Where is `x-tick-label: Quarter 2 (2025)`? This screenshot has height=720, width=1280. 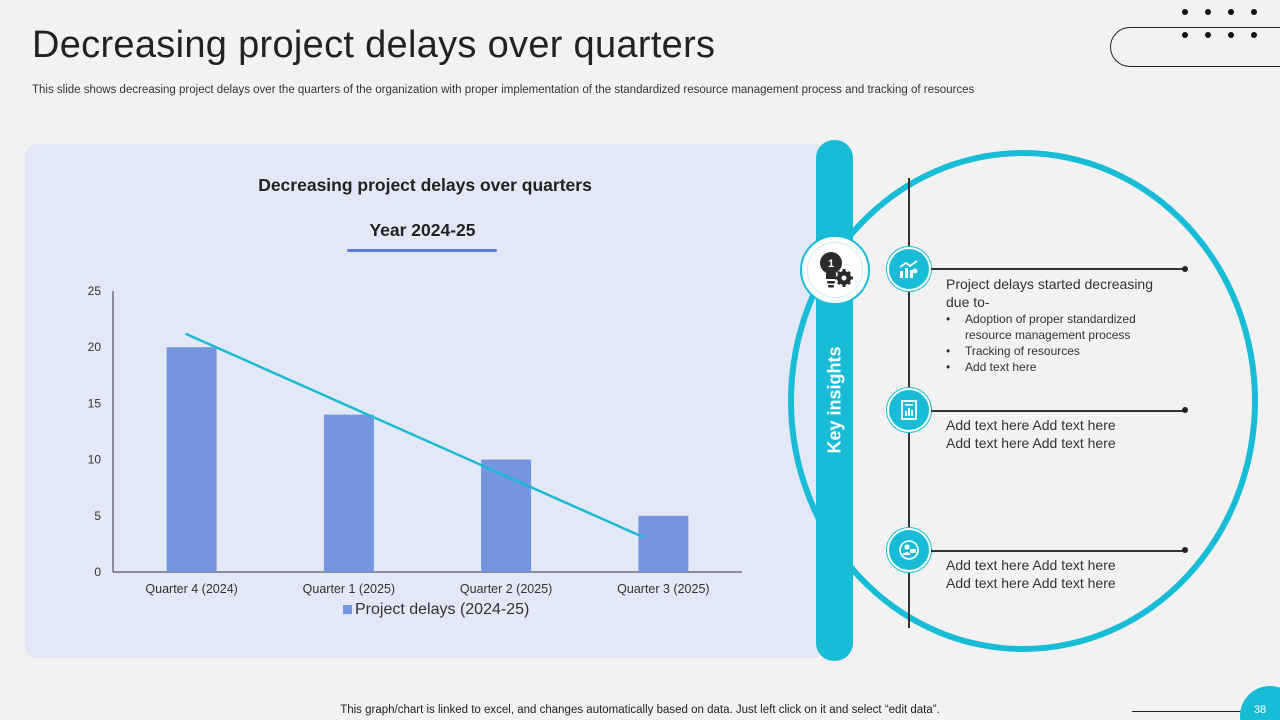 x-tick-label: Quarter 2 (2025) is located at coordinates (506, 589).